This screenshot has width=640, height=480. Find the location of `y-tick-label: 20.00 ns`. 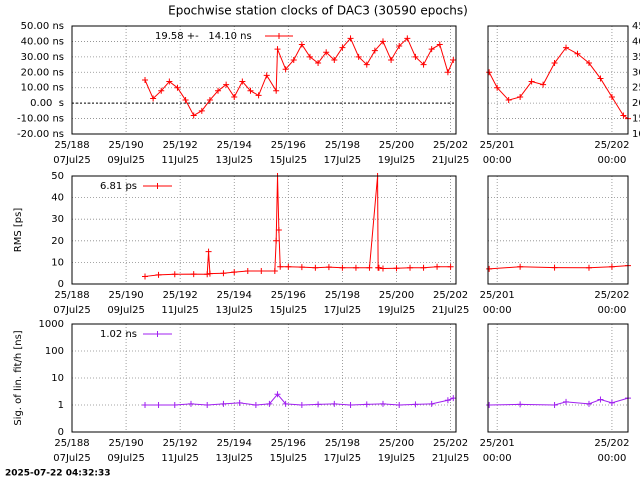

y-tick-label: 20.00 ns is located at coordinates (42, 72).